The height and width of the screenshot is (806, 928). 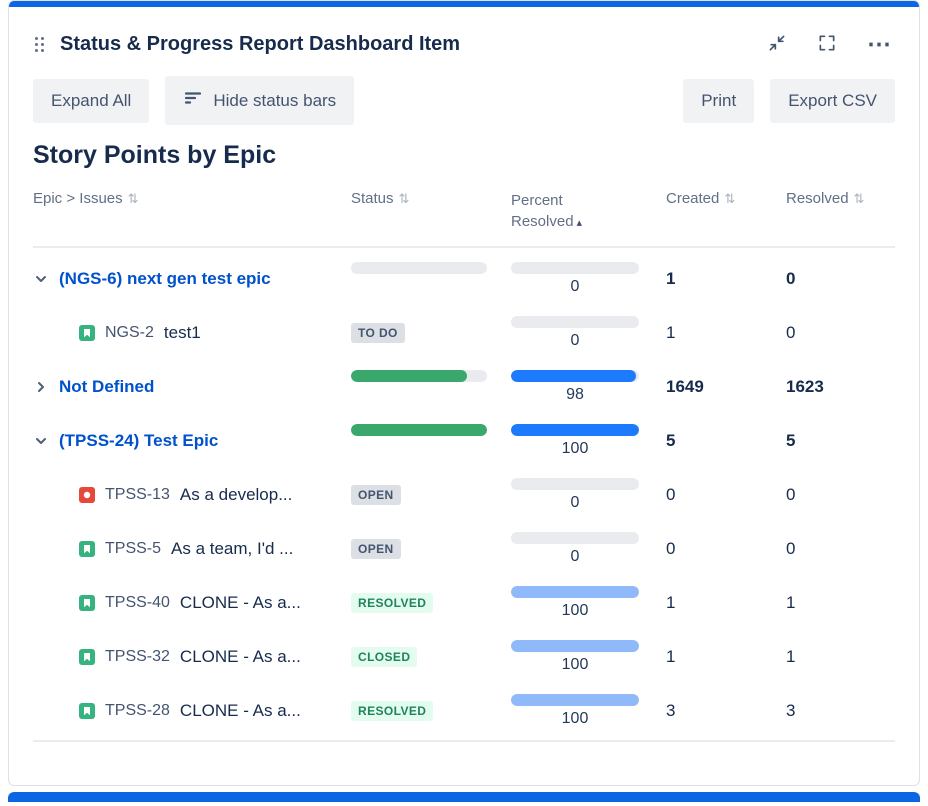 What do you see at coordinates (260, 44) in the screenshot?
I see `gadget-title: Status & Progress Report Dashboard Item` at bounding box center [260, 44].